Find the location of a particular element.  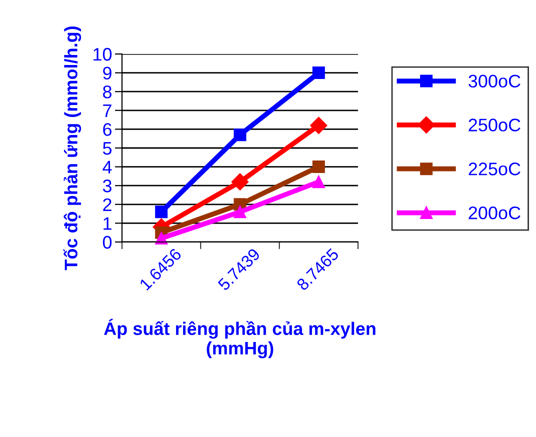

y-tick-label: 6 is located at coordinates (107, 129).